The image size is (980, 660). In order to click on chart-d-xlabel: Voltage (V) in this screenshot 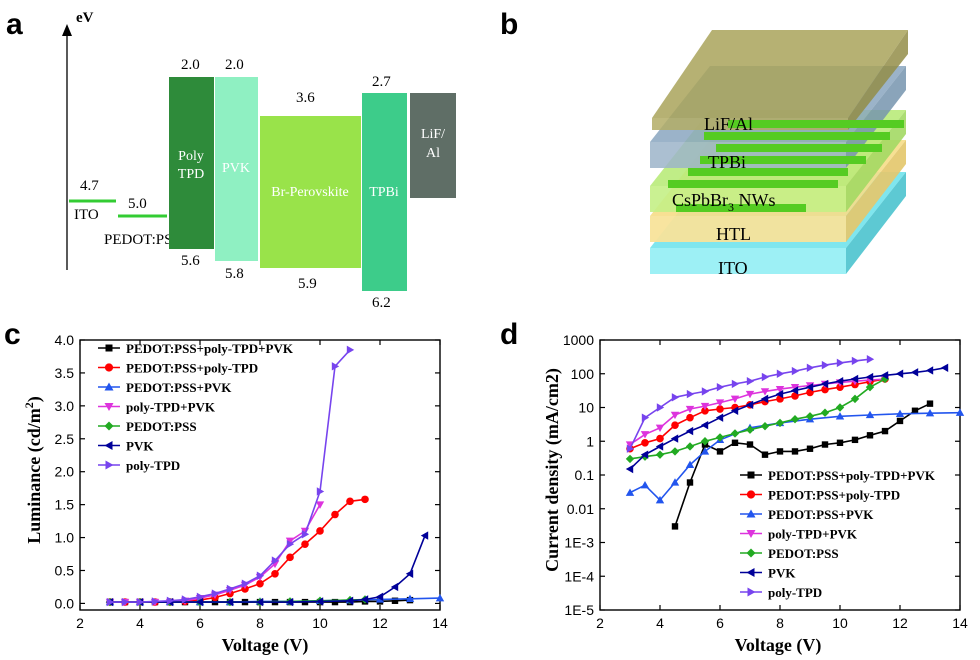, I will do `click(778, 645)`.